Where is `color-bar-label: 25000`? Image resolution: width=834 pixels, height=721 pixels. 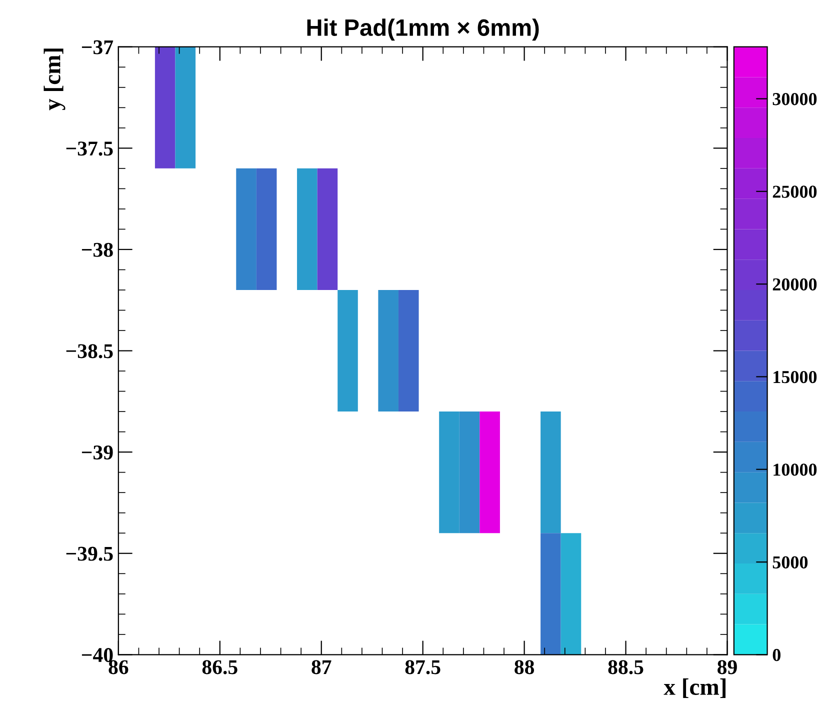
color-bar-label: 25000 is located at coordinates (794, 192).